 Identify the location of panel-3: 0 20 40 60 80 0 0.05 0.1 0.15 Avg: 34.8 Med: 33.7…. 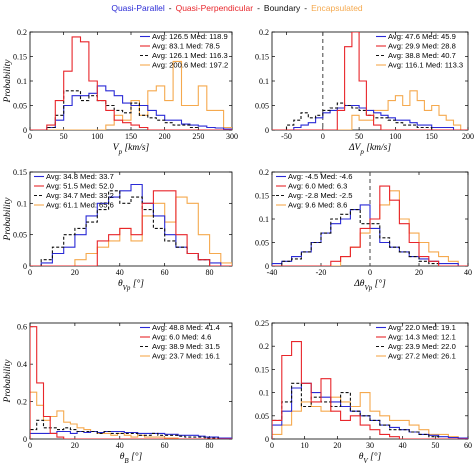
(118, 230).